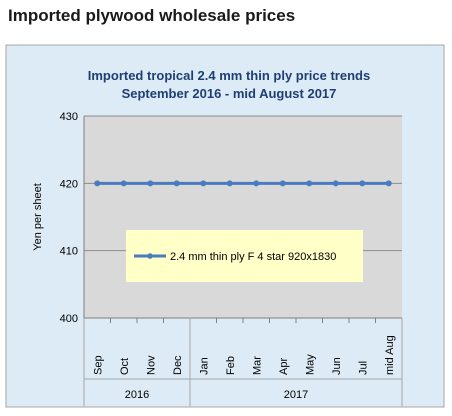 The width and height of the screenshot is (452, 416). Describe the element at coordinates (337, 366) in the screenshot. I see `x-tick-label: Jun` at that location.